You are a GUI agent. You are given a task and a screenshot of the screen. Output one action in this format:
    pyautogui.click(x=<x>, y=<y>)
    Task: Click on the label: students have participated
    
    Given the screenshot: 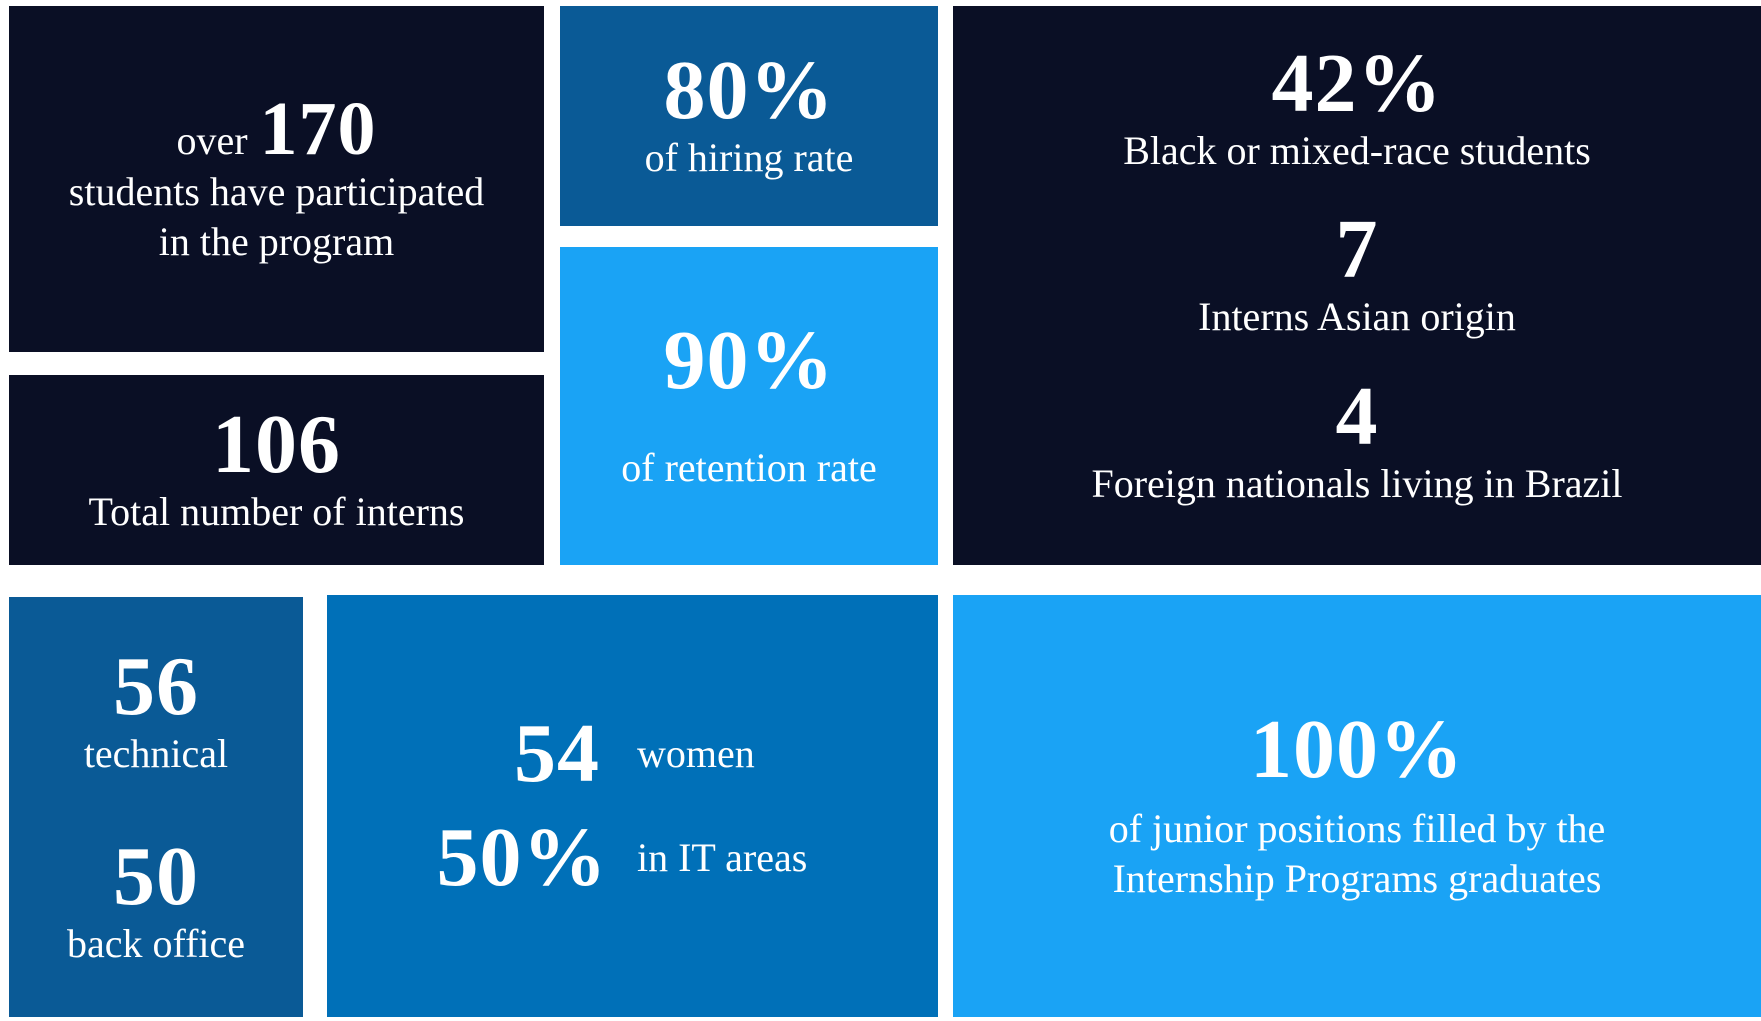 What is the action you would take?
    pyautogui.click(x=276, y=191)
    